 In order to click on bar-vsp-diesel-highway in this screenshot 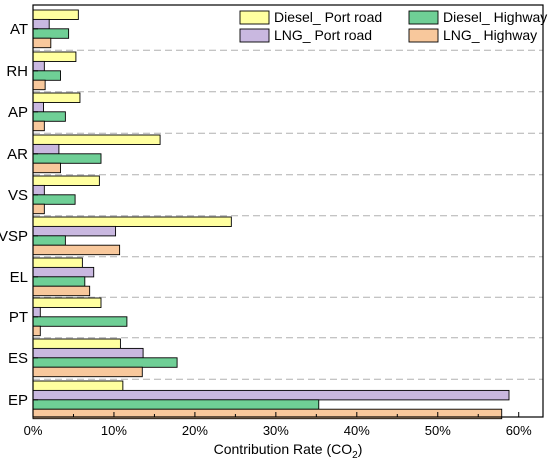, I will do `click(49, 240)`.